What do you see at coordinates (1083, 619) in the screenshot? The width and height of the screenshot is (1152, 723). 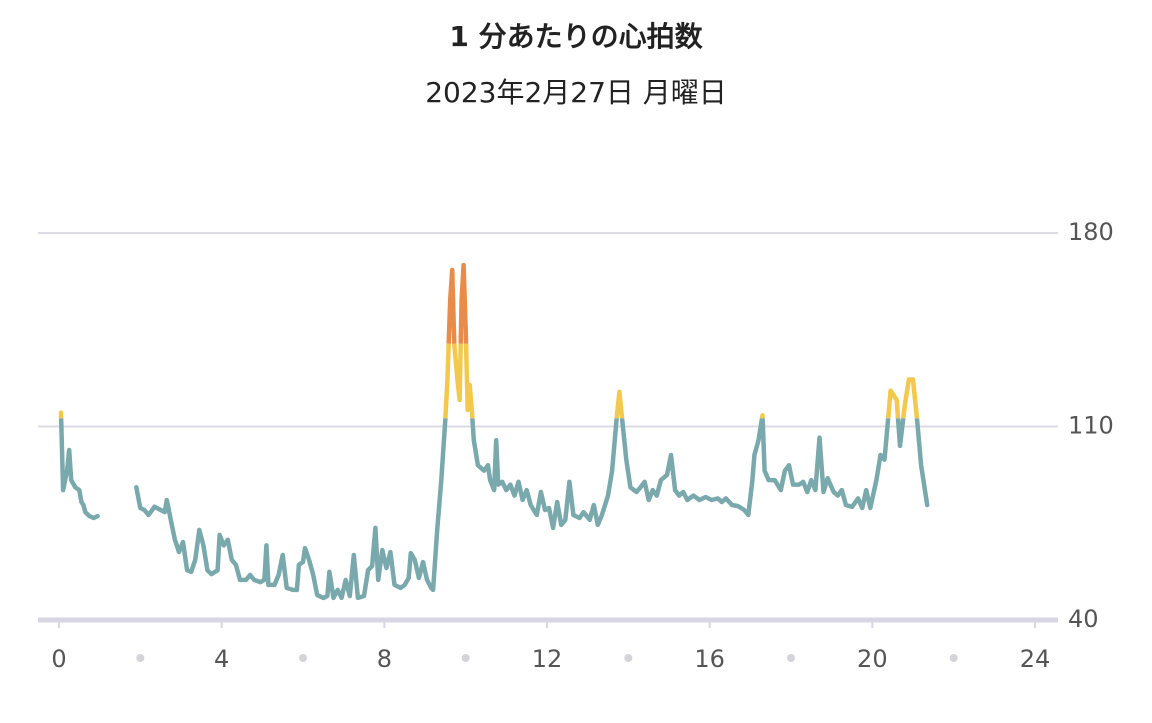 I see `y-tick-label: 40` at bounding box center [1083, 619].